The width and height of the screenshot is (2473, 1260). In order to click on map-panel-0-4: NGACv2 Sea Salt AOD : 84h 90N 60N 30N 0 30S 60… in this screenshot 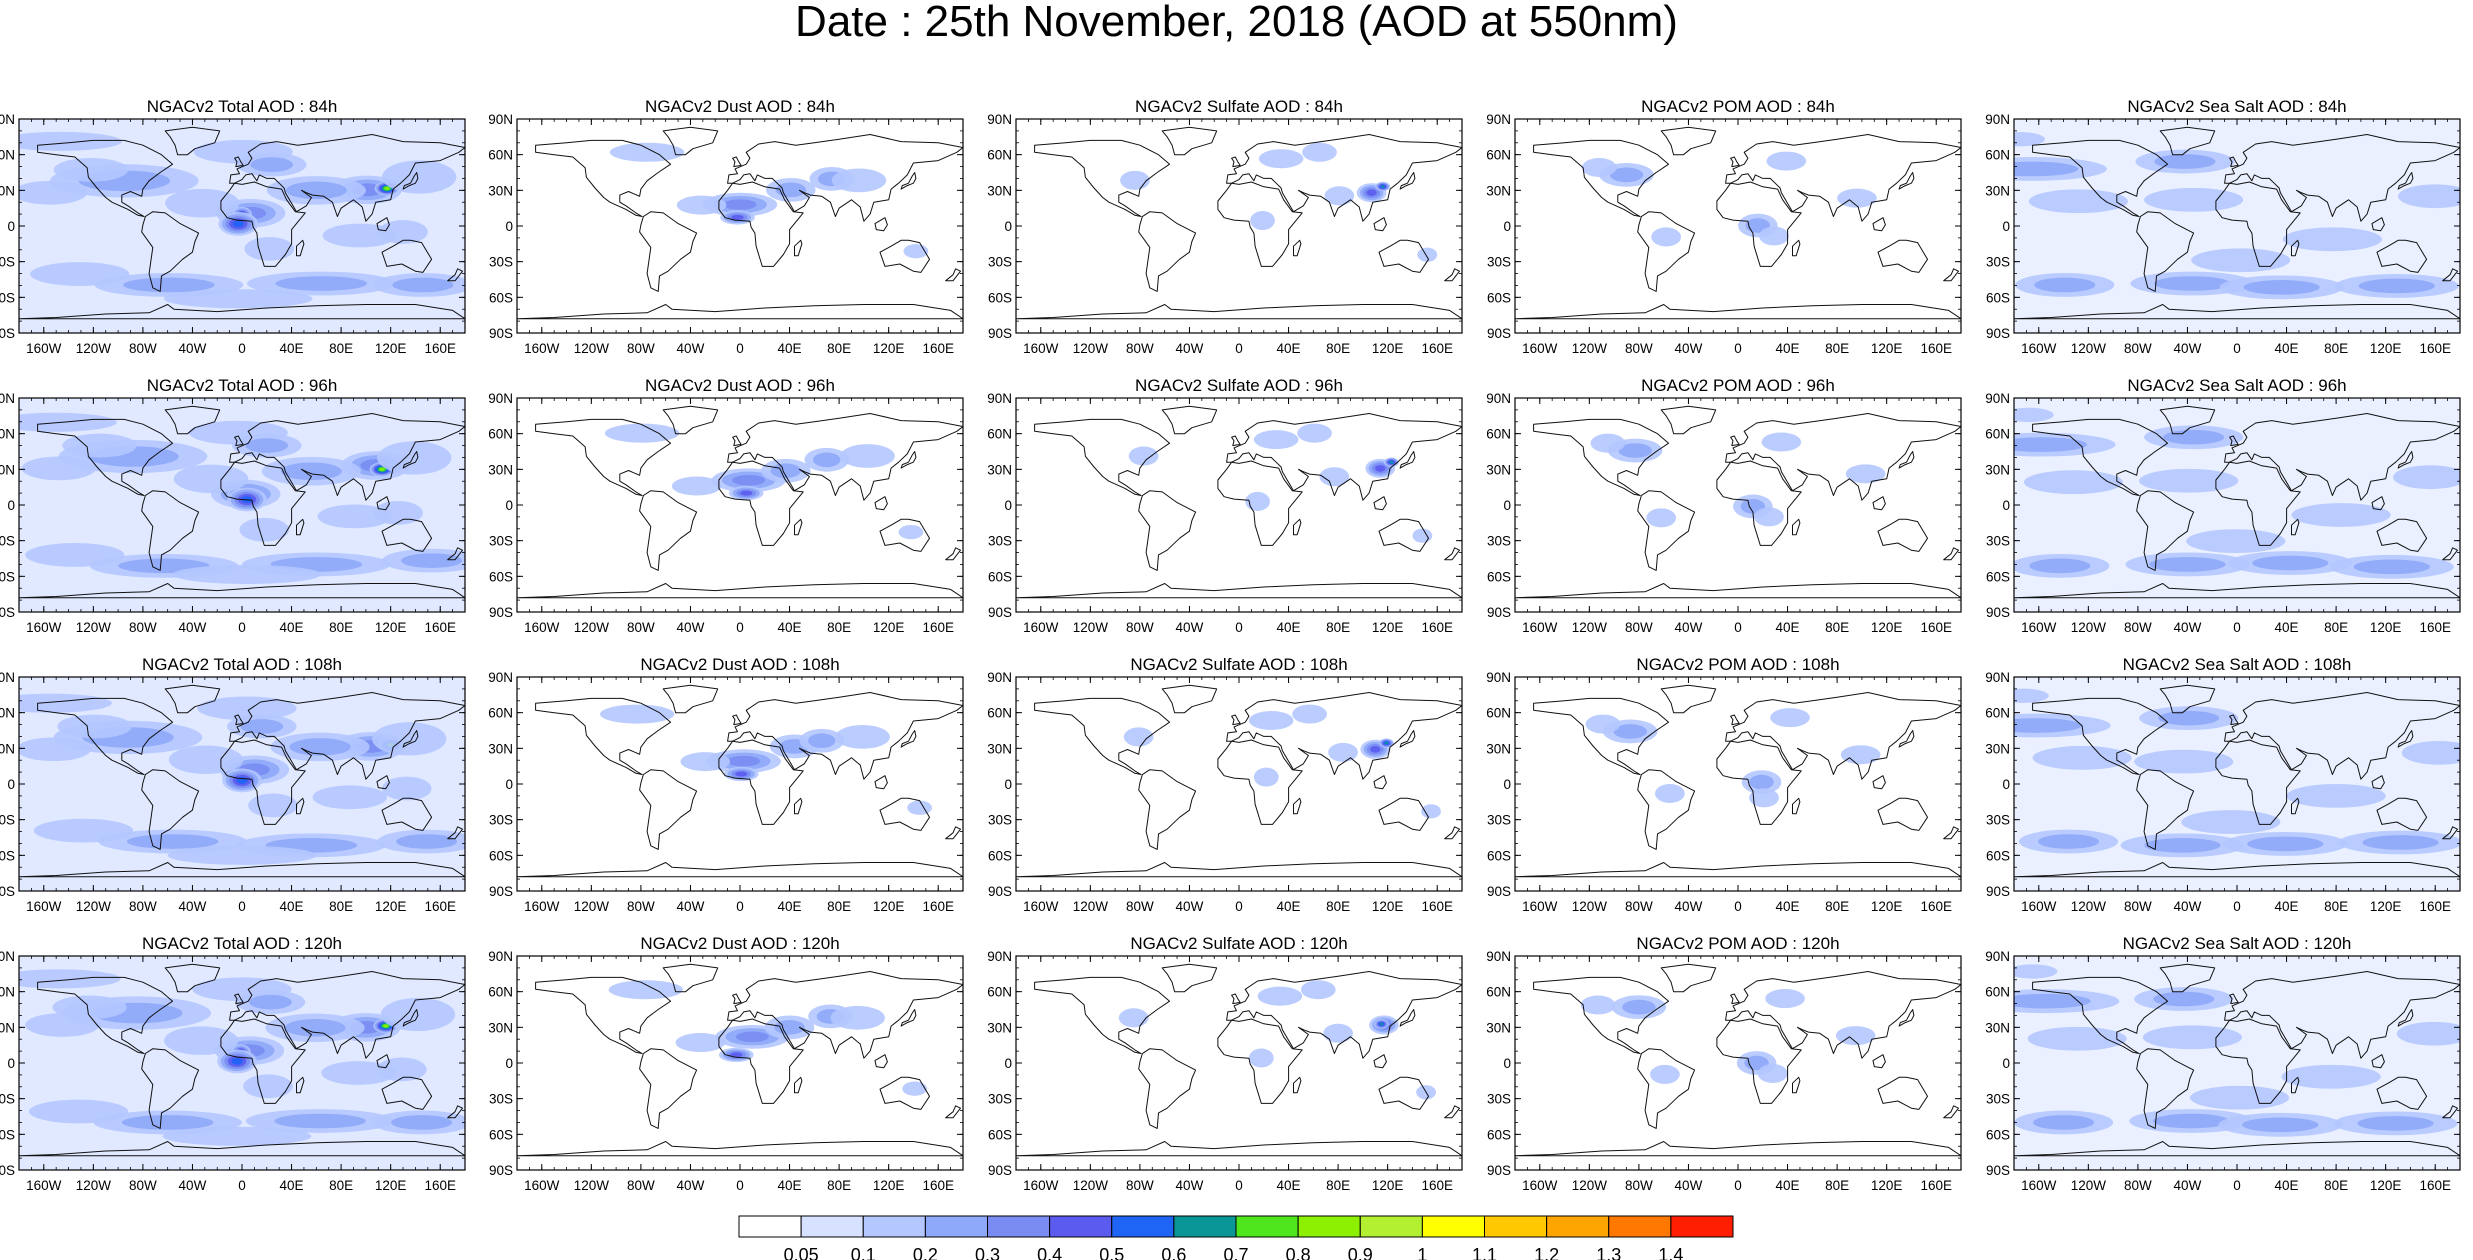, I will do `click(2223, 226)`.